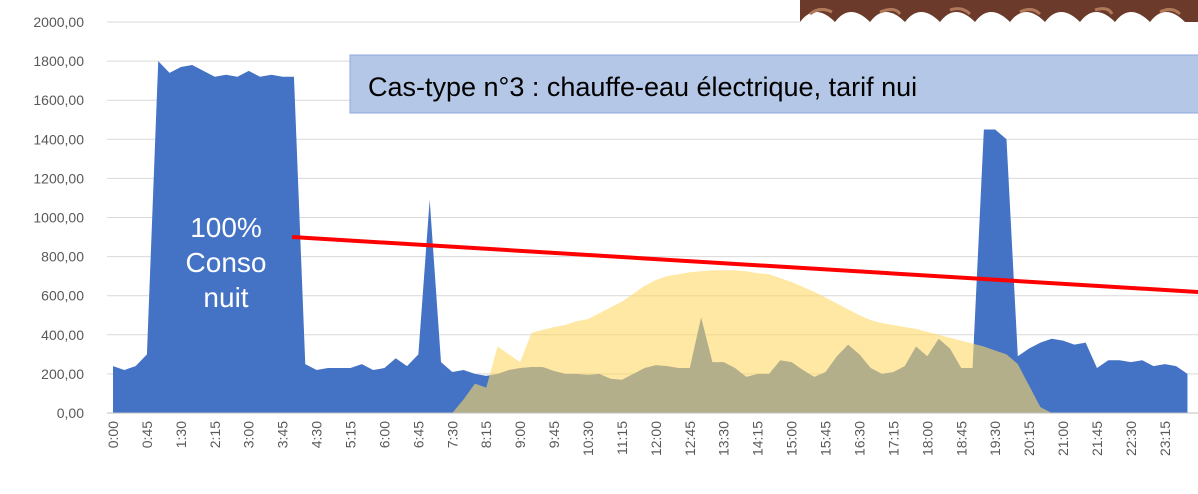  I want to click on x-tick-label: 15:45, so click(826, 438).